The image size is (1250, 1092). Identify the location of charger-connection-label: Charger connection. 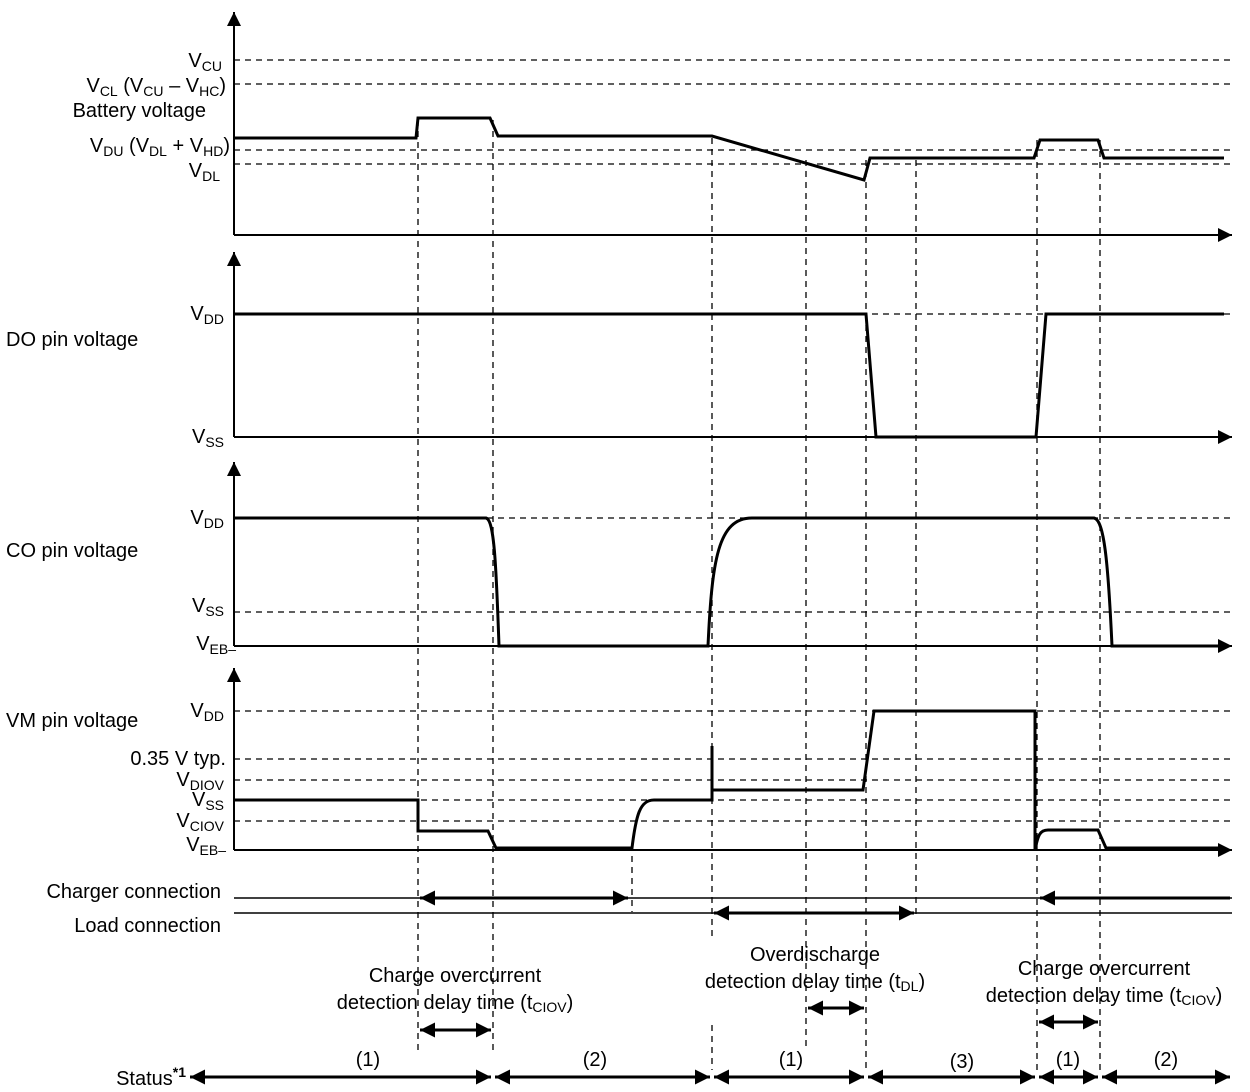
(133, 892).